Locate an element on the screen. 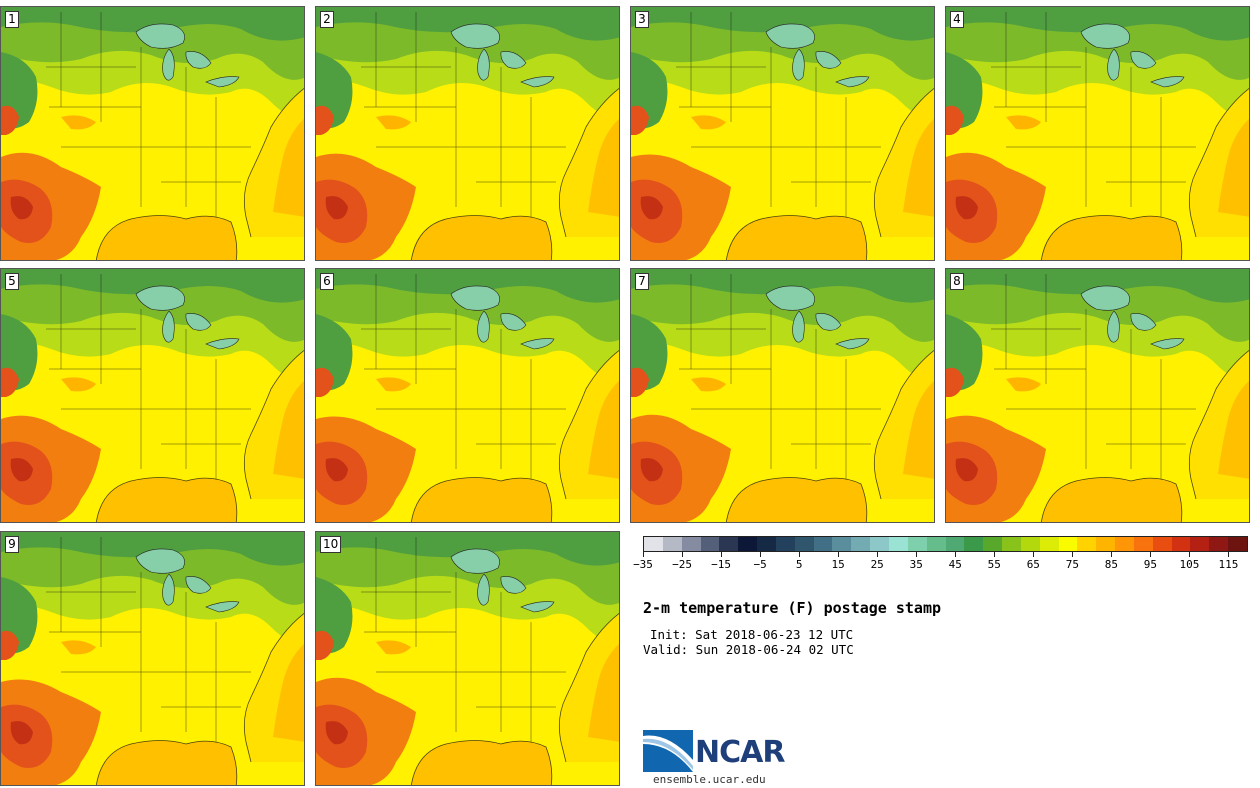 The width and height of the screenshot is (1260, 788). colorbar-tick-label: 105 is located at coordinates (1189, 564).